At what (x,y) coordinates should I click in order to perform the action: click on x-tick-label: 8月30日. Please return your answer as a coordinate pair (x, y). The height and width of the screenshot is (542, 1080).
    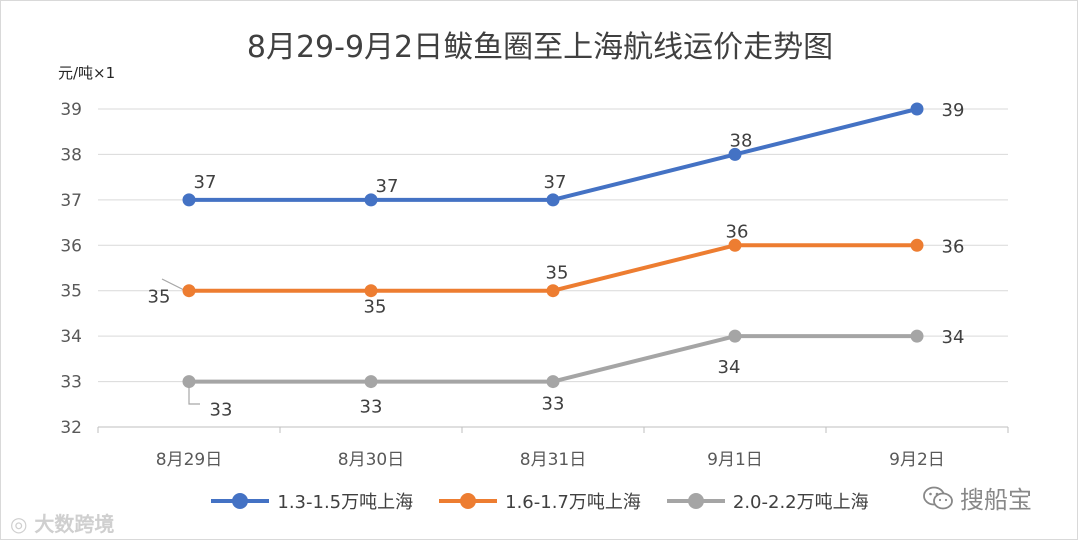
    Looking at the image, I should click on (371, 460).